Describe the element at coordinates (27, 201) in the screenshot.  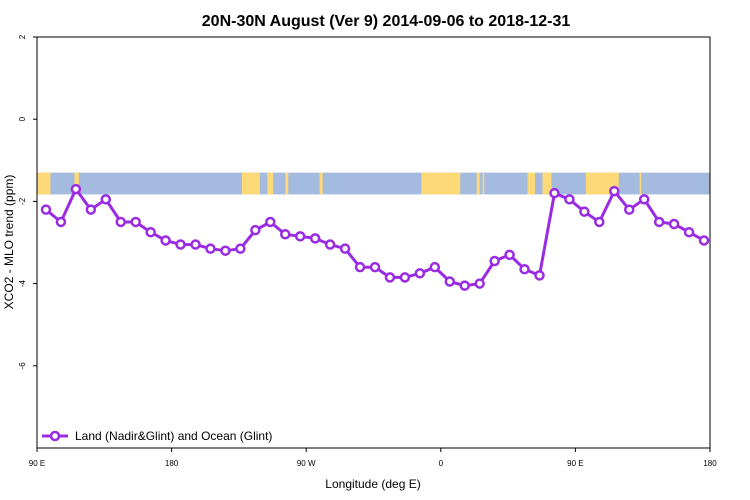
I see `y-axis: 2 0 -2 -4 -6` at that location.